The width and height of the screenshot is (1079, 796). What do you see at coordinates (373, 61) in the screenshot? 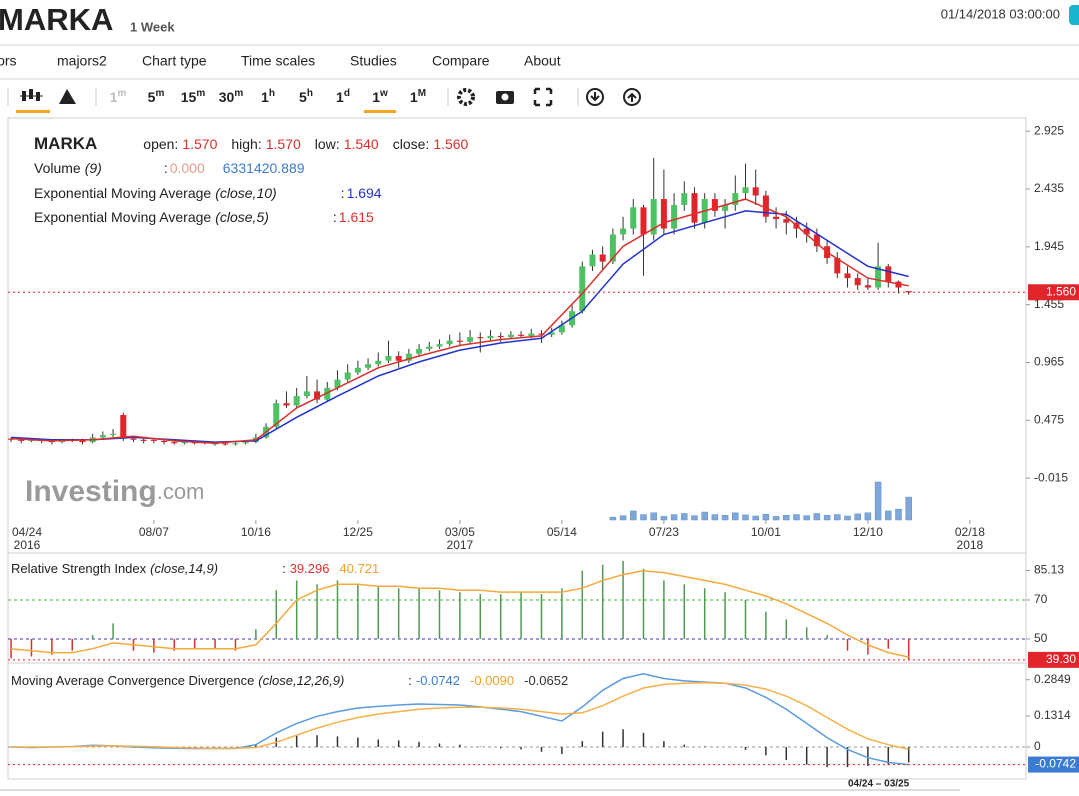
I see `menu-item: Studies` at bounding box center [373, 61].